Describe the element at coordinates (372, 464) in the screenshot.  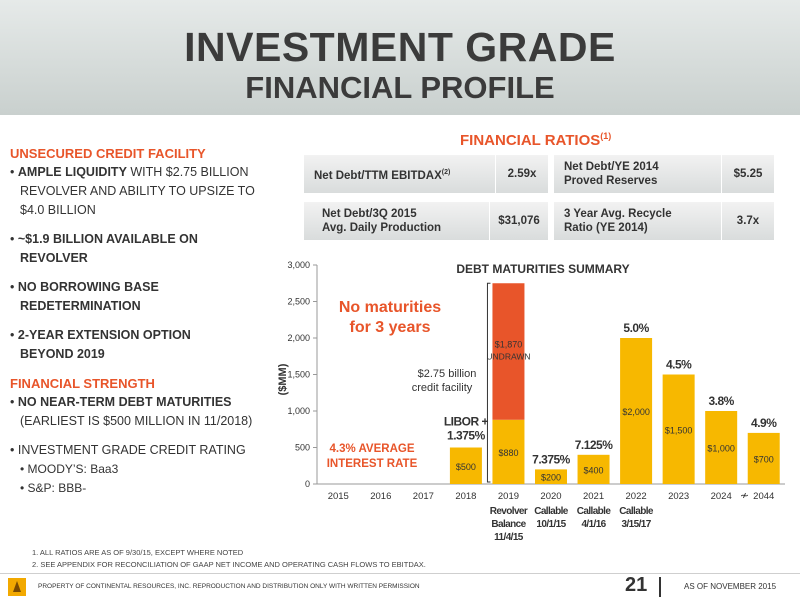
I see `avg-rate-annotation-line2: INTEREST RATE` at that location.